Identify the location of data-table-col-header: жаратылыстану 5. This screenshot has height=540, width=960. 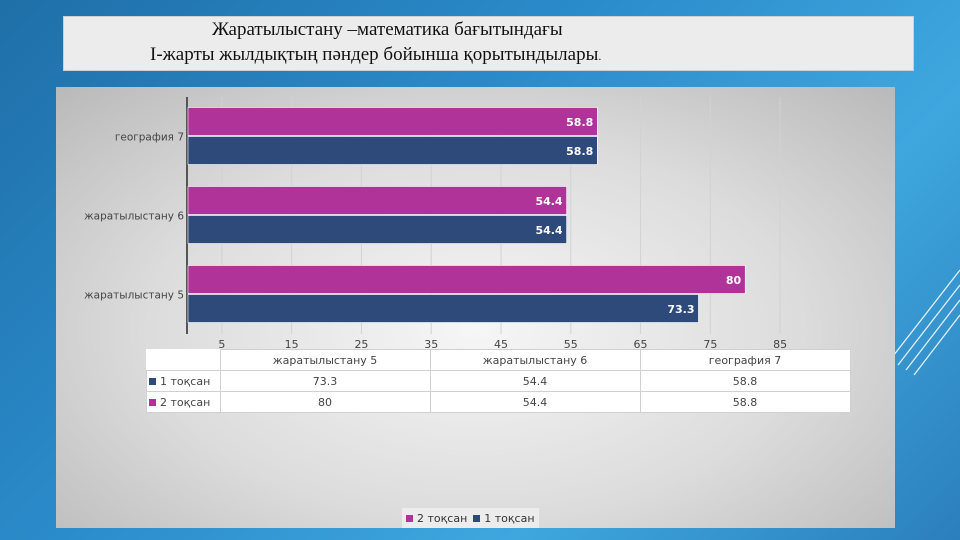
(325, 360).